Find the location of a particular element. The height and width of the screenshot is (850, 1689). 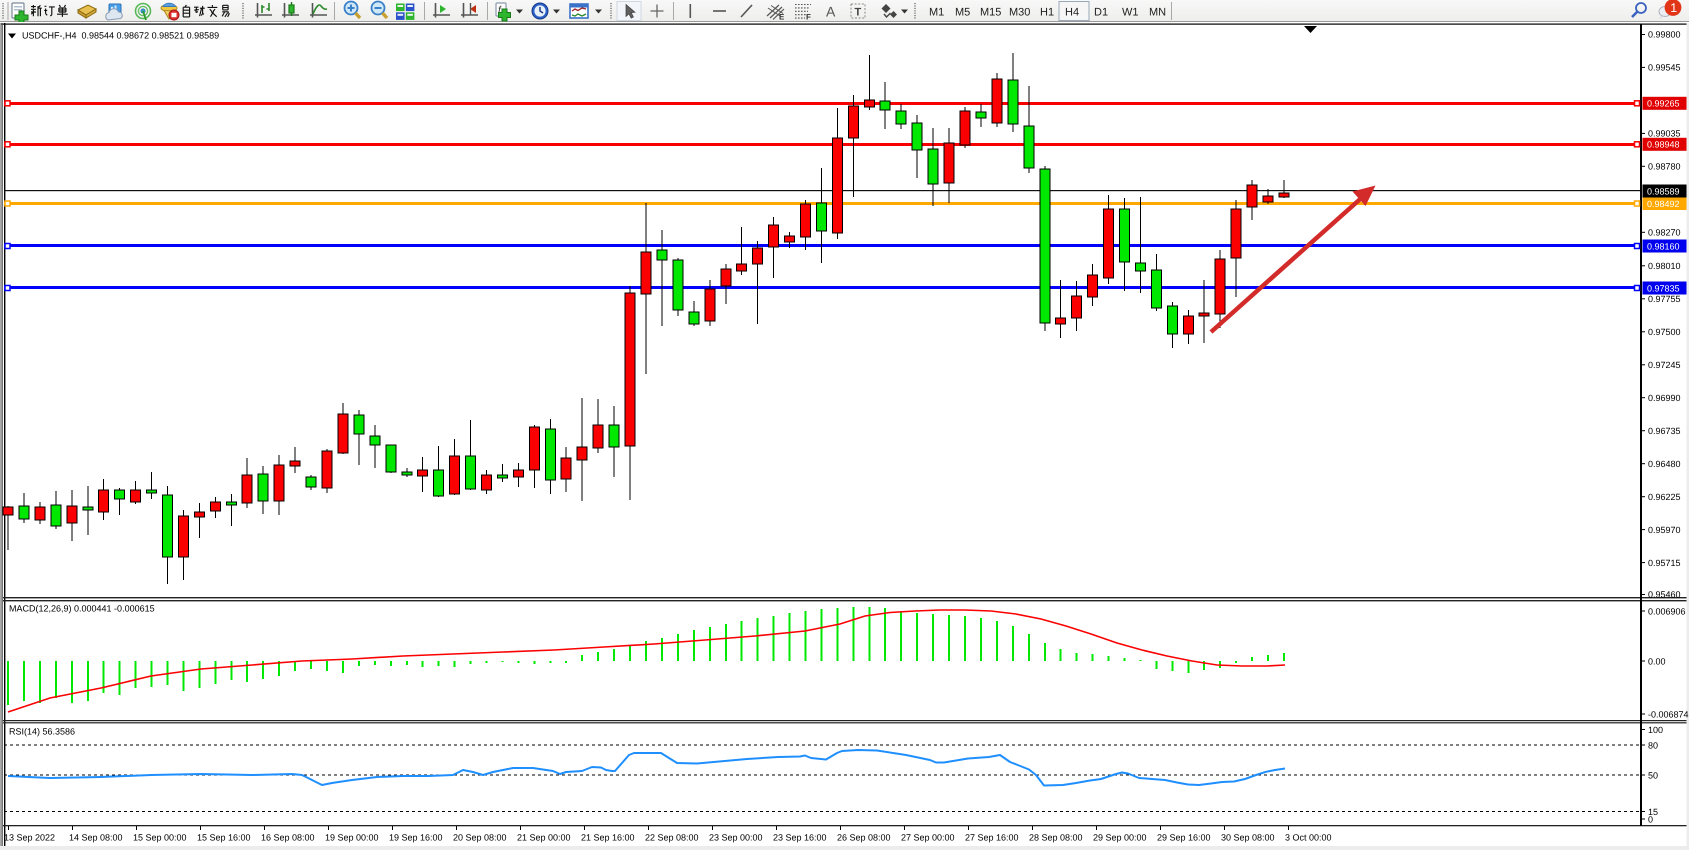

svg-text: 1 is located at coordinates (1673, 8).